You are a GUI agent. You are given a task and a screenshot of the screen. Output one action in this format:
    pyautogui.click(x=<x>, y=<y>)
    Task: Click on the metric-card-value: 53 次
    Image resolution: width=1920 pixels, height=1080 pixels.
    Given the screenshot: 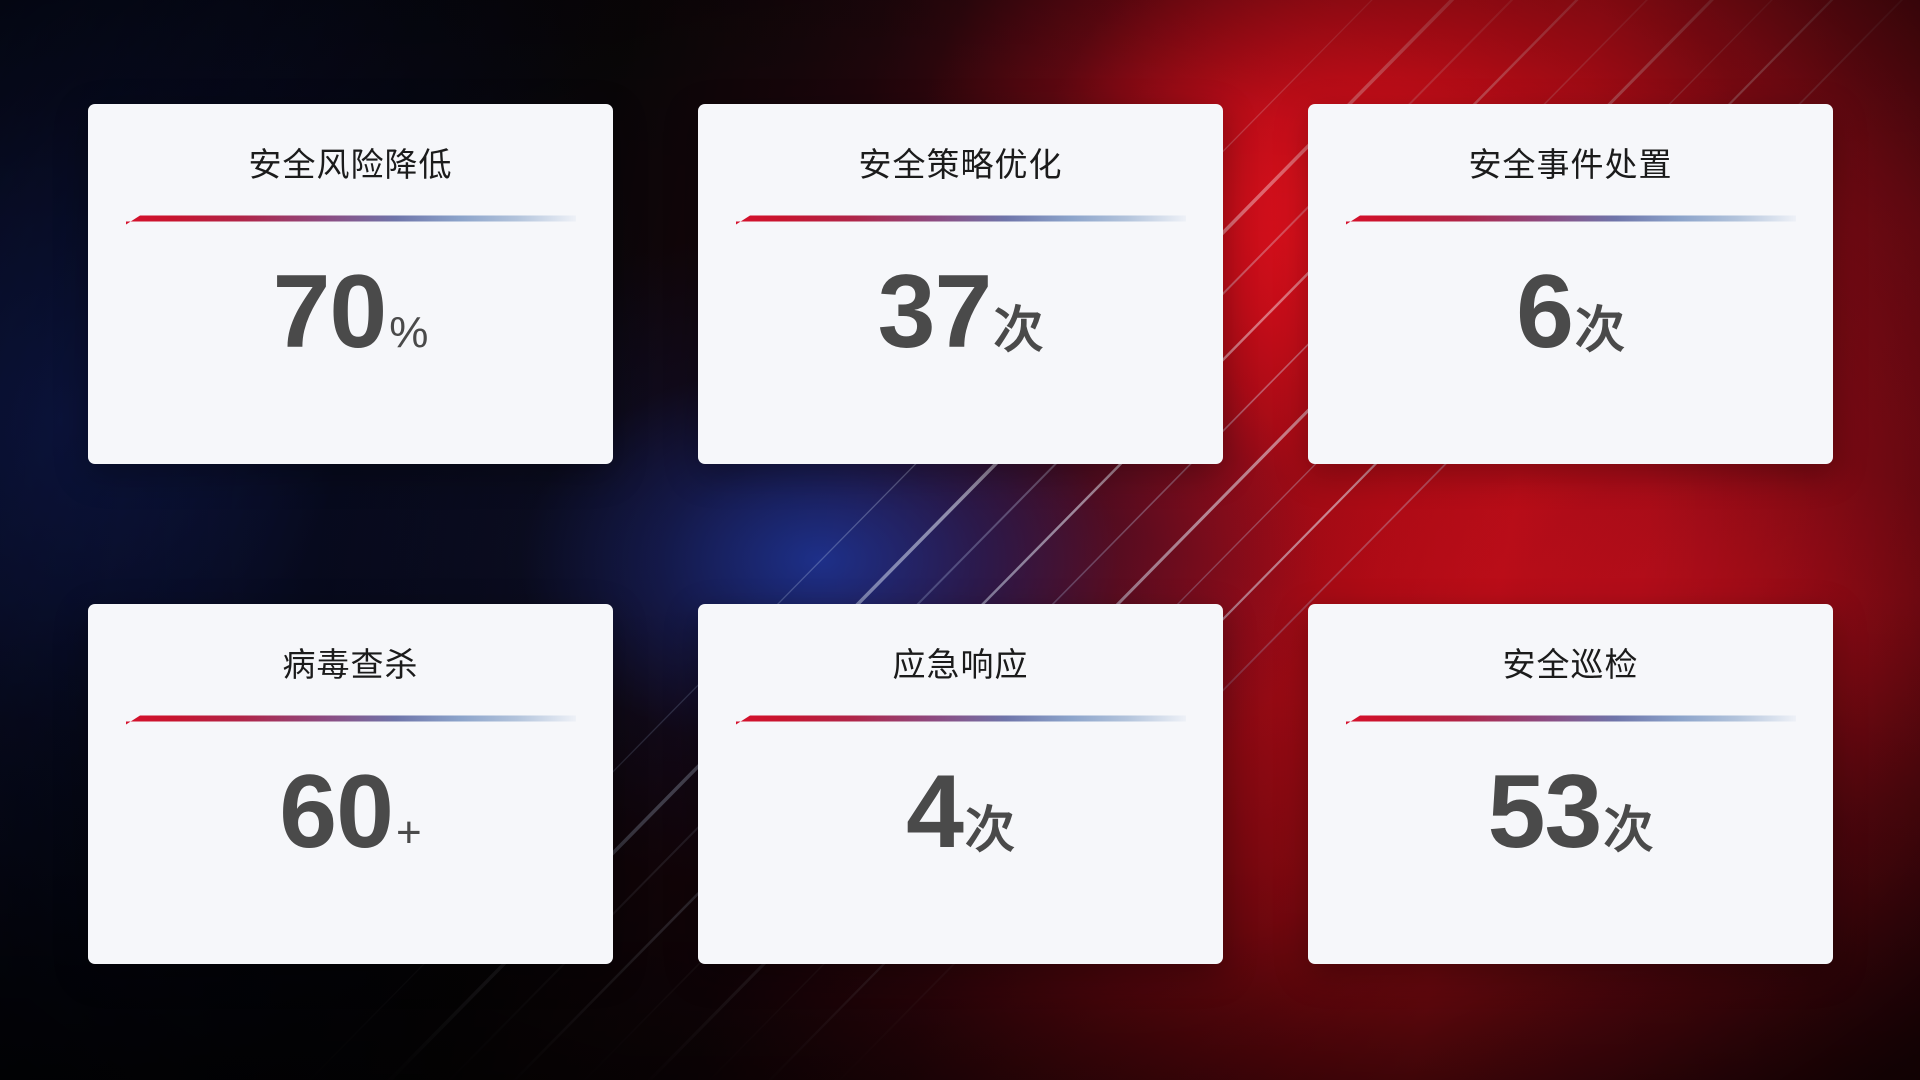 What is the action you would take?
    pyautogui.click(x=1571, y=812)
    